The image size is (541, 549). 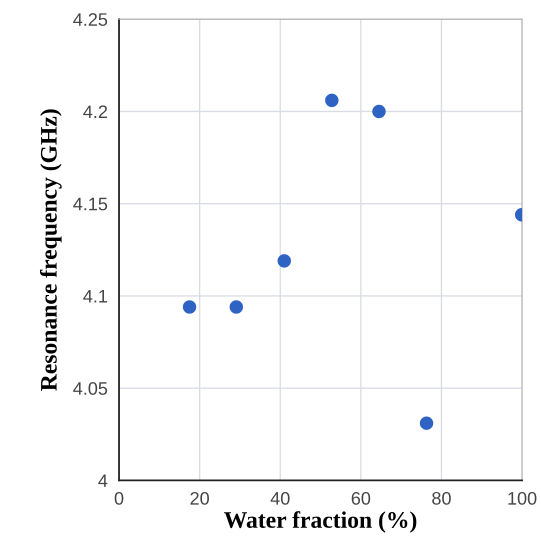 What do you see at coordinates (95, 111) in the screenshot?
I see `y-tick-label: 4.2` at bounding box center [95, 111].